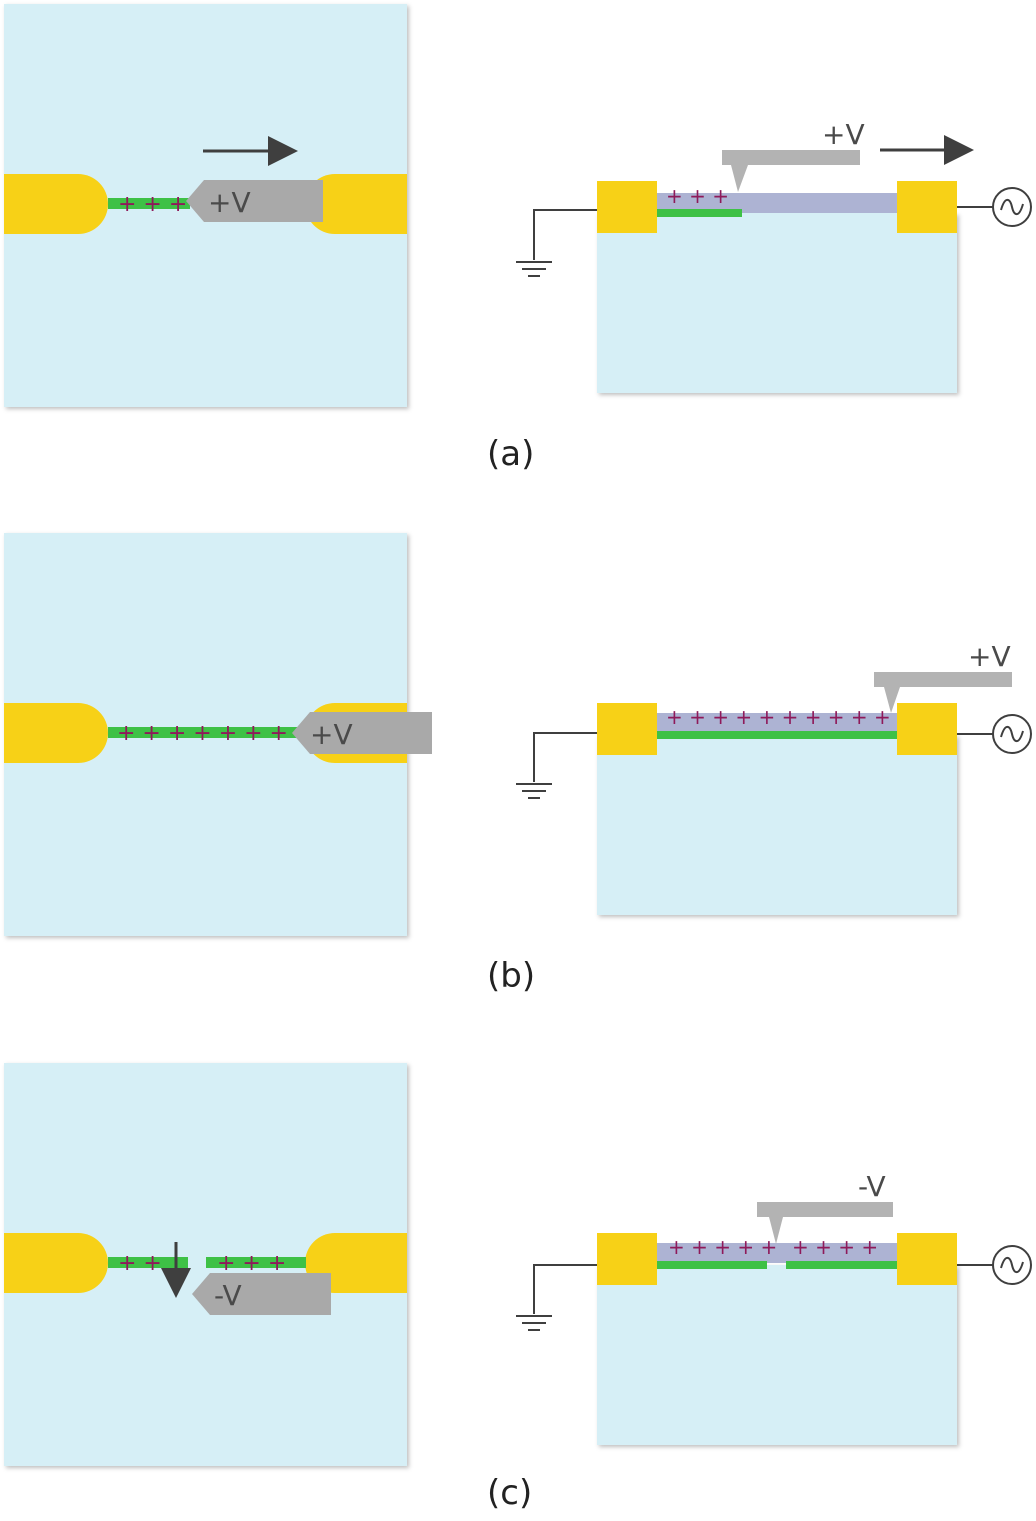 The height and width of the screenshot is (1521, 1036). Describe the element at coordinates (511, 976) in the screenshot. I see `panel-caption: (b)` at that location.